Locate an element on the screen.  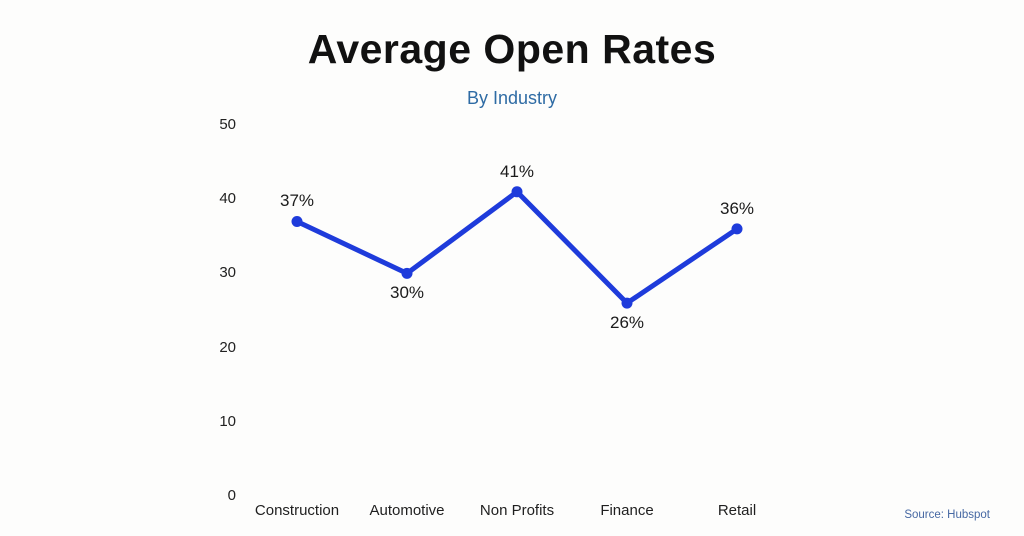
x-category-label: Construction is located at coordinates (297, 510).